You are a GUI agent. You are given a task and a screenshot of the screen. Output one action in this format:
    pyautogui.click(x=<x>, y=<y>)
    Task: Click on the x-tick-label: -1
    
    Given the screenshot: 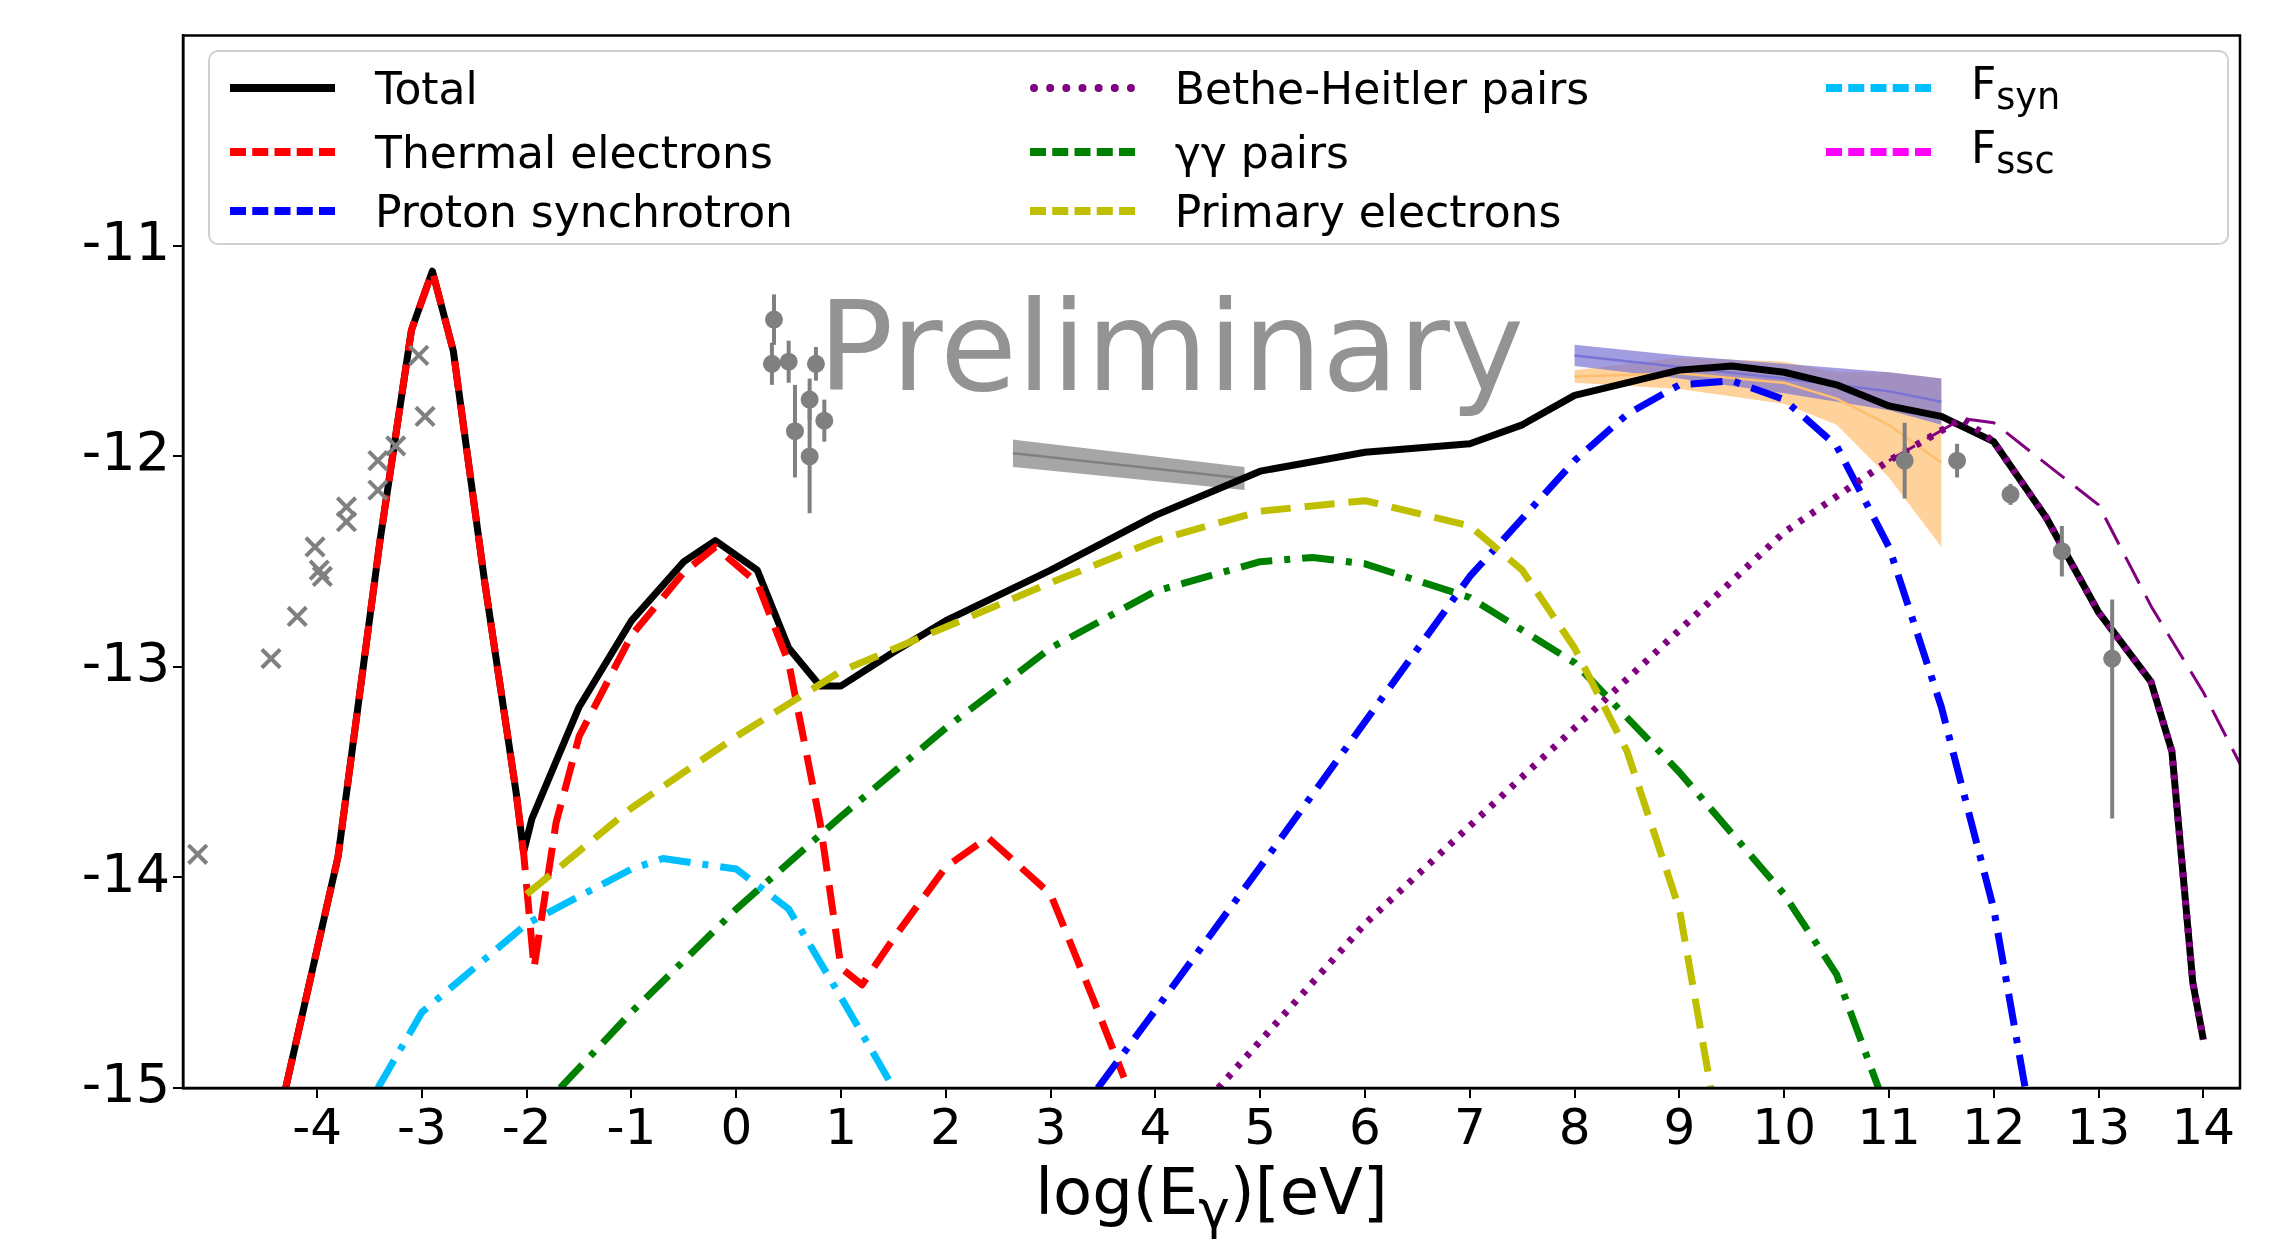 What is the action you would take?
    pyautogui.click(x=631, y=1126)
    